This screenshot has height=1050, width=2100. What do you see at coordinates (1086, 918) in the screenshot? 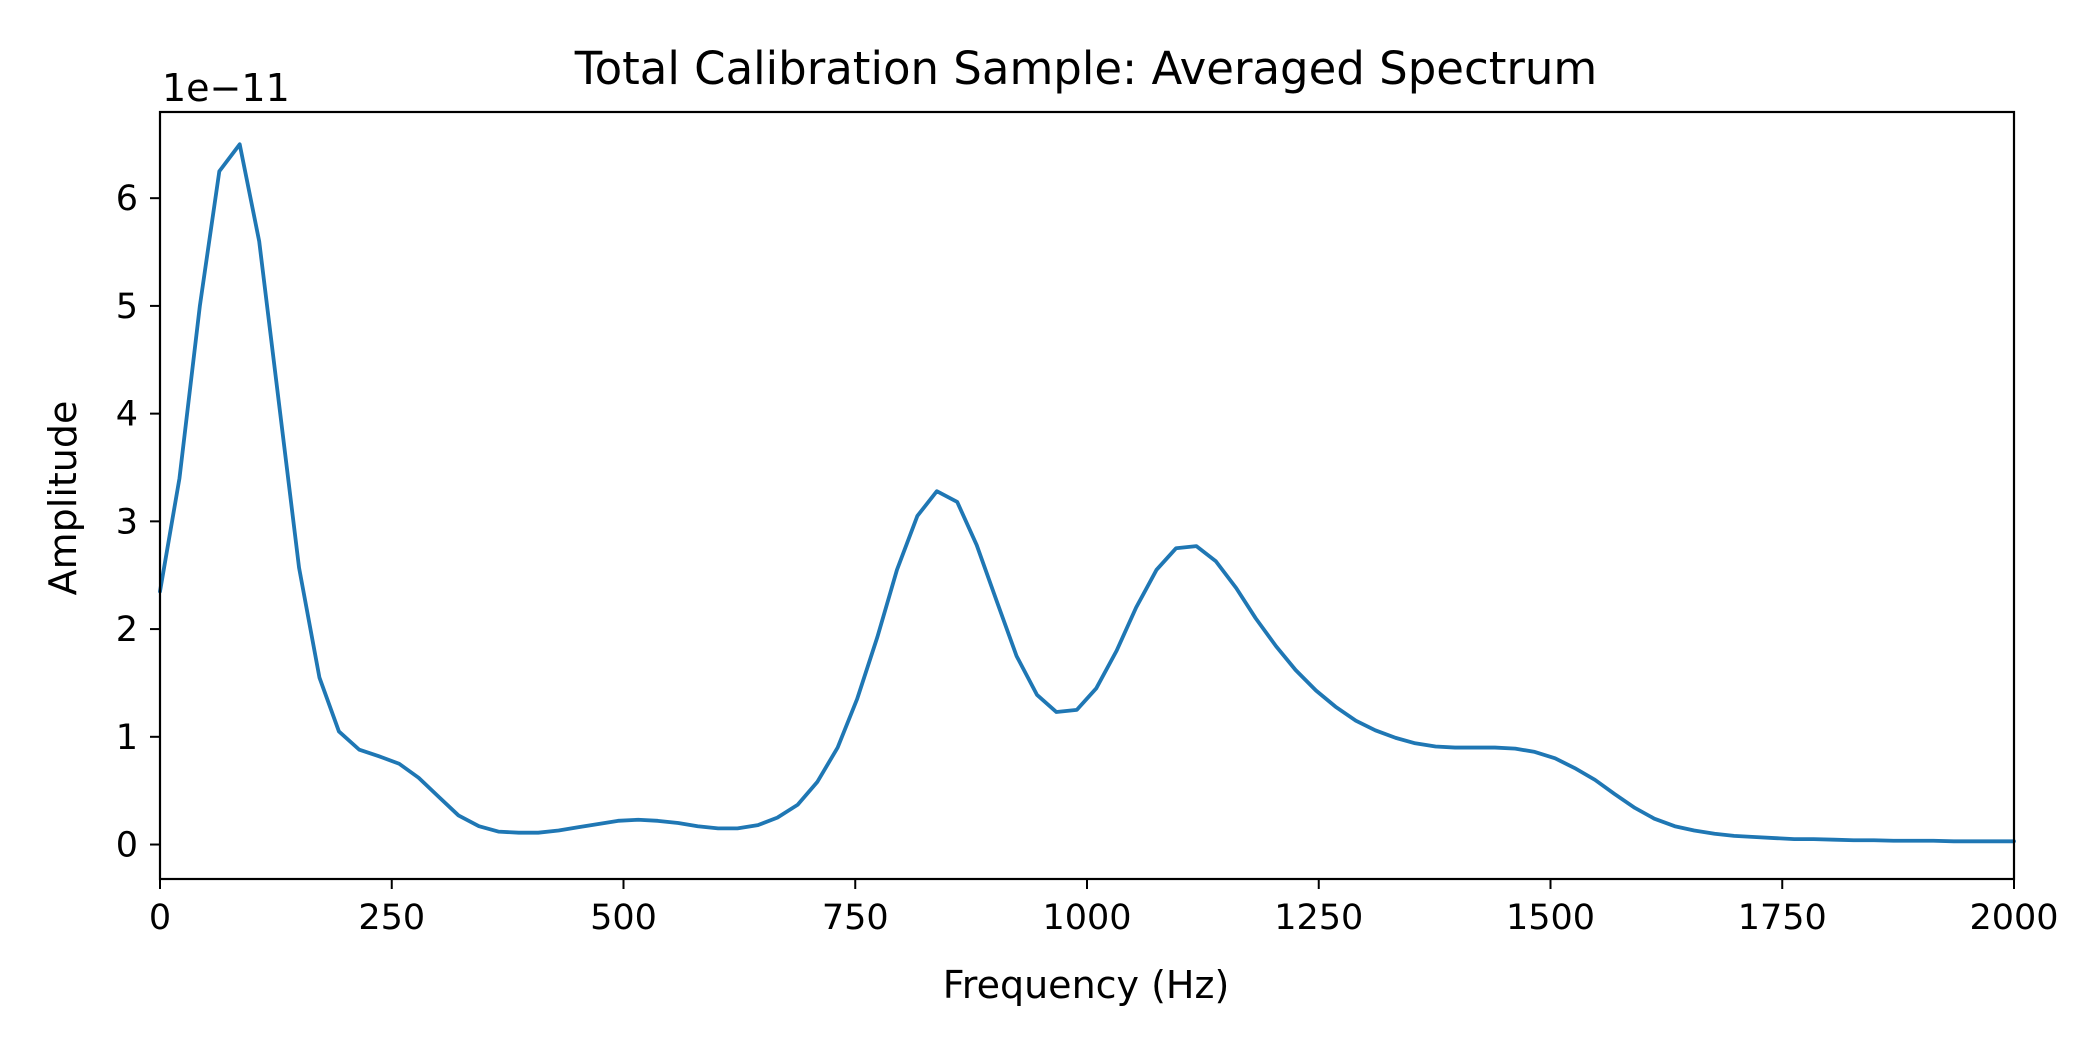
I see `x-tick-label: 1000` at bounding box center [1086, 918].